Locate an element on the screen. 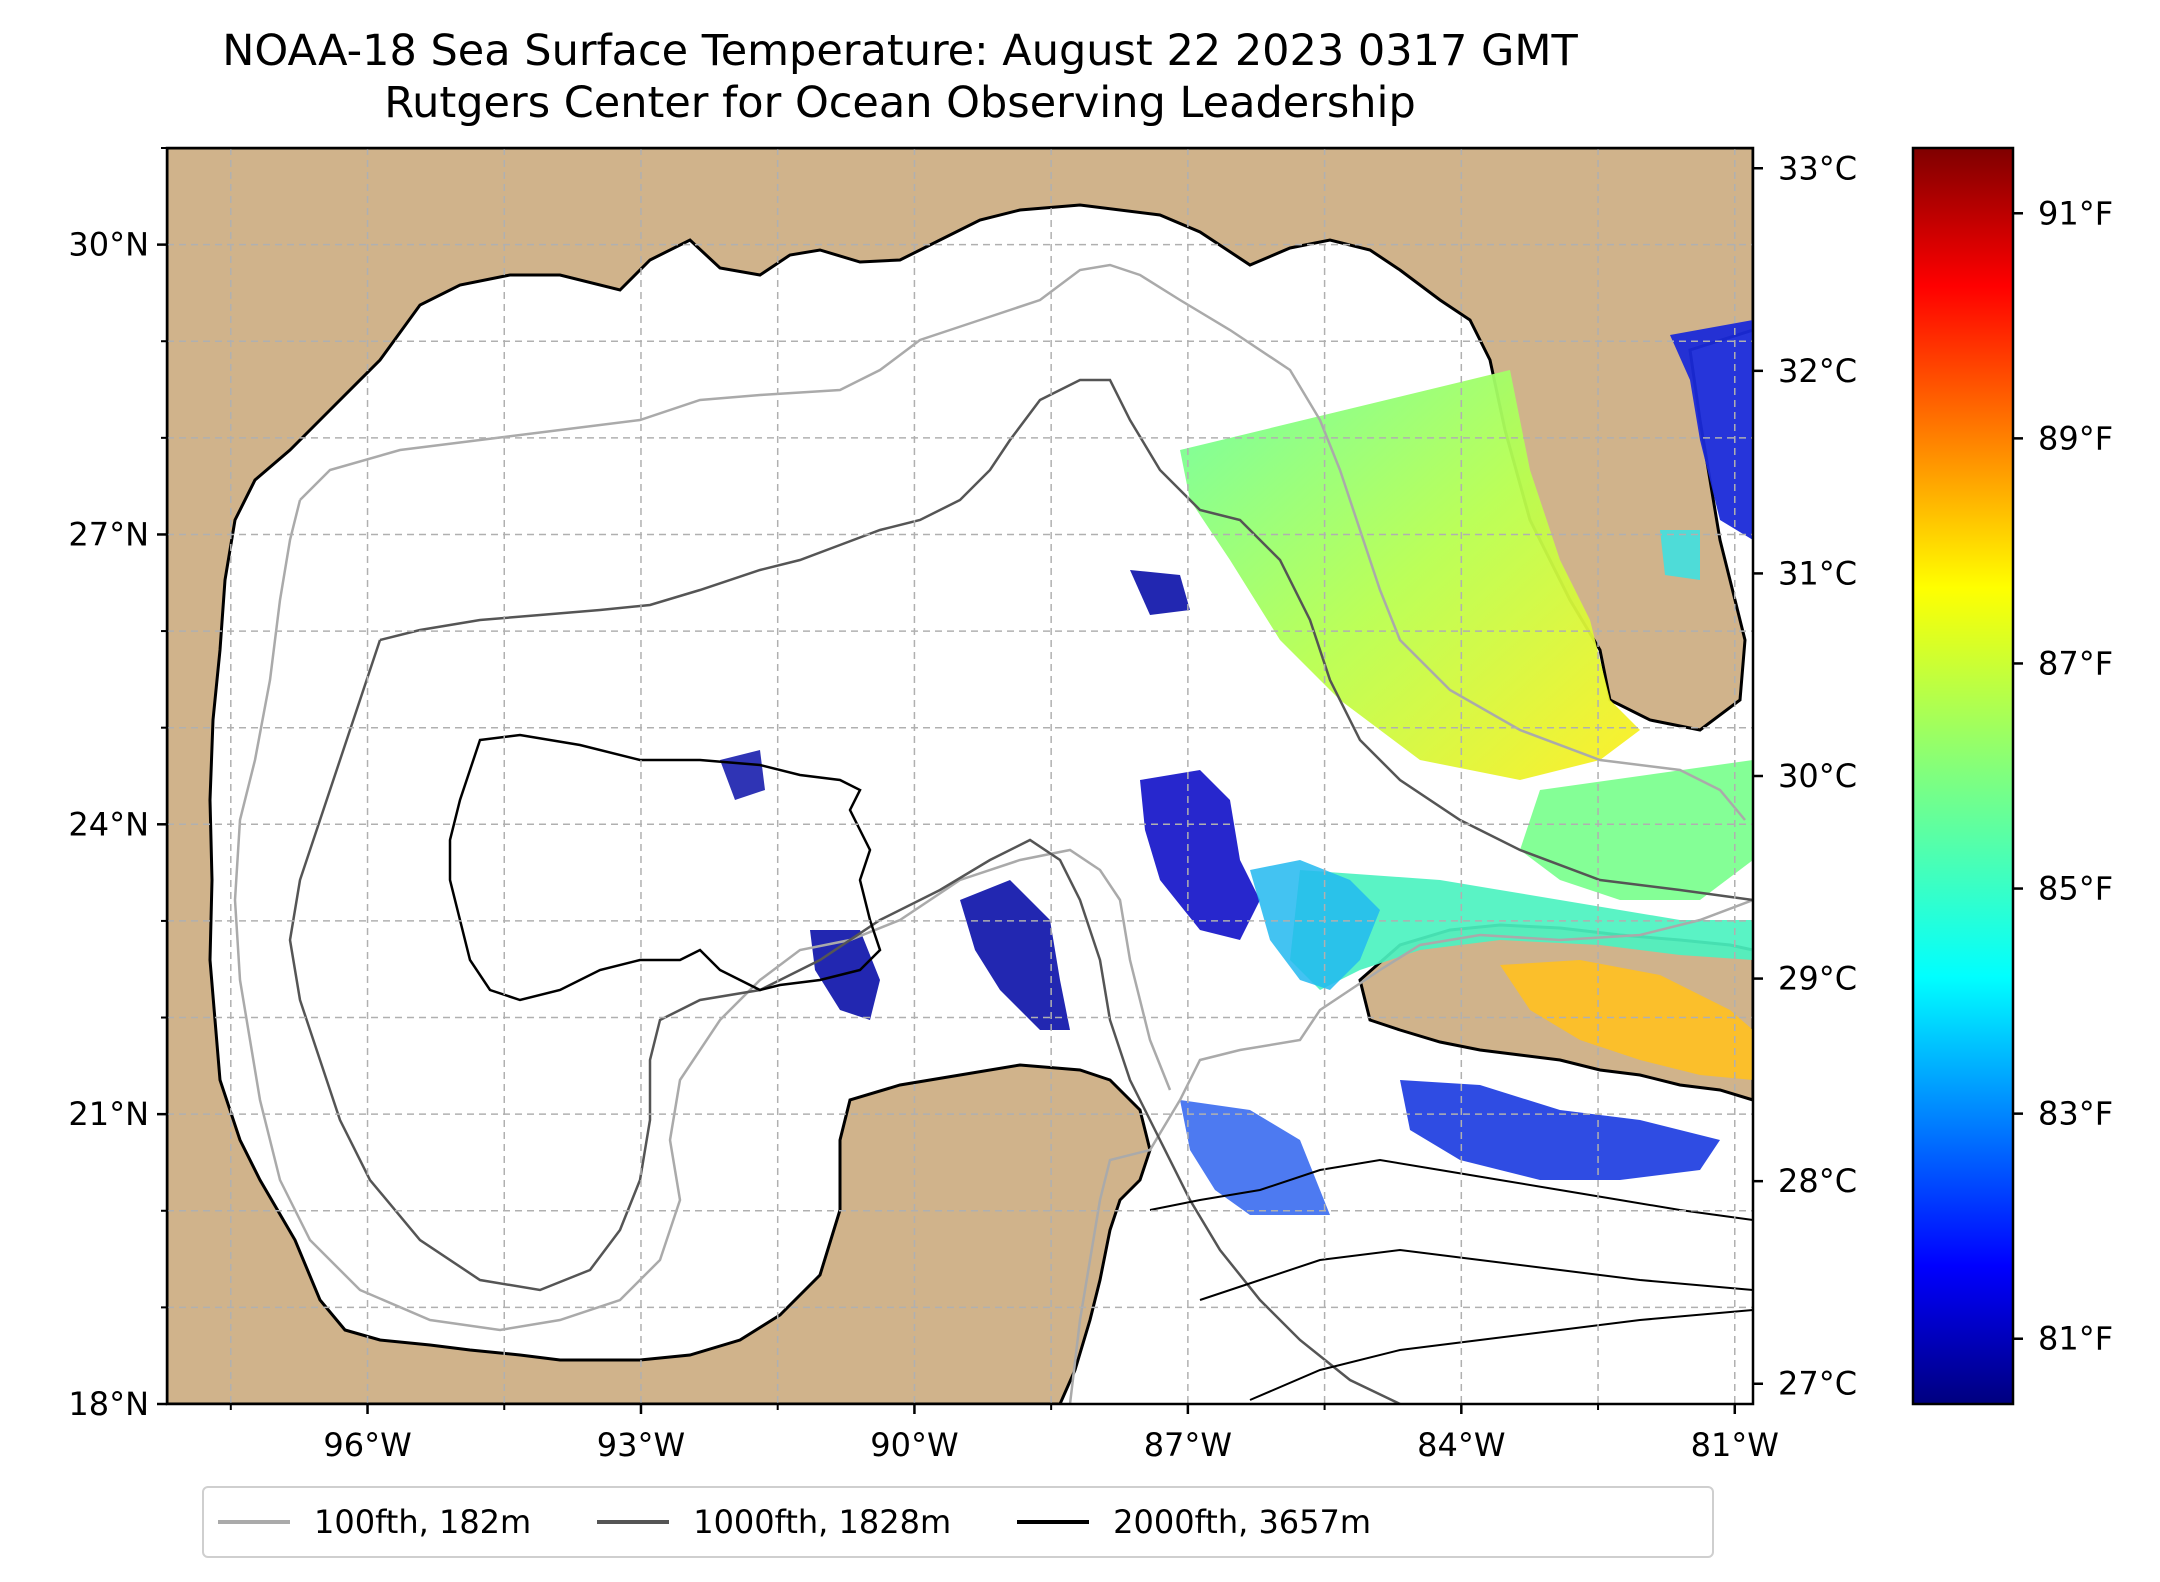  fahrenheit-tick-label: 87°F is located at coordinates (2075, 663).